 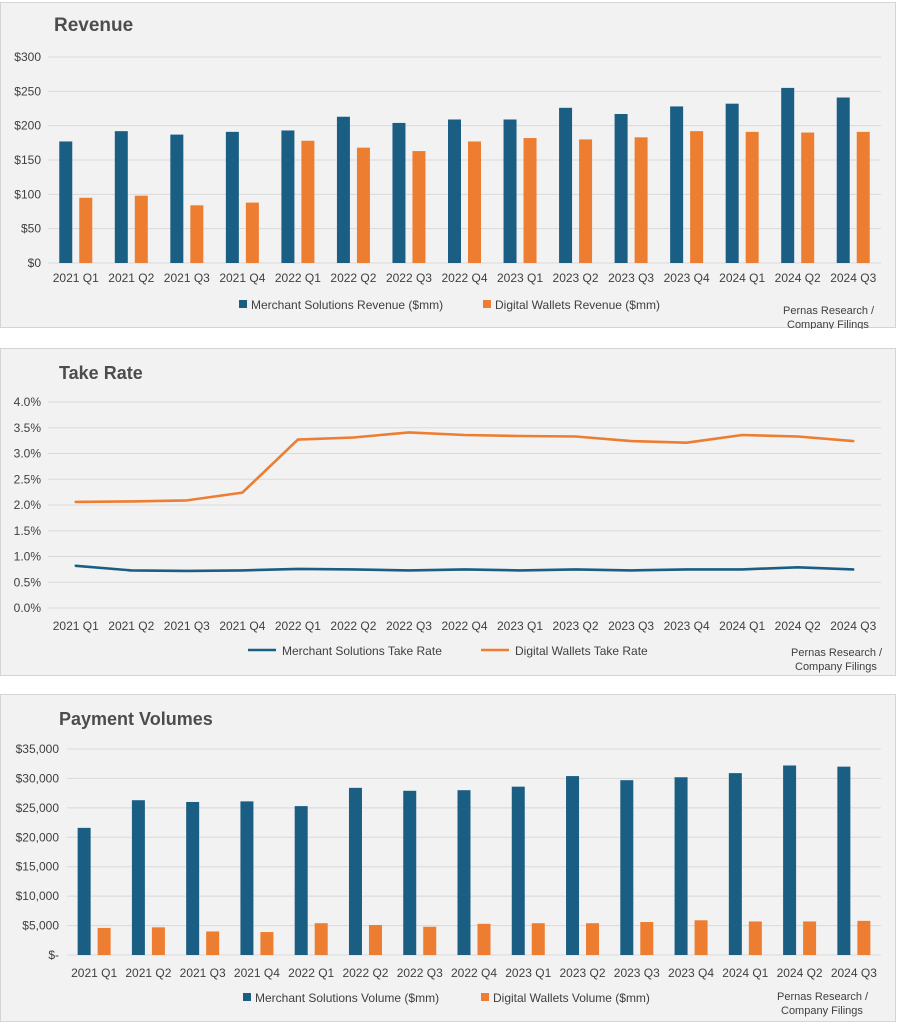 I want to click on take-rate-source-line2: Company Filings, so click(x=836, y=667).